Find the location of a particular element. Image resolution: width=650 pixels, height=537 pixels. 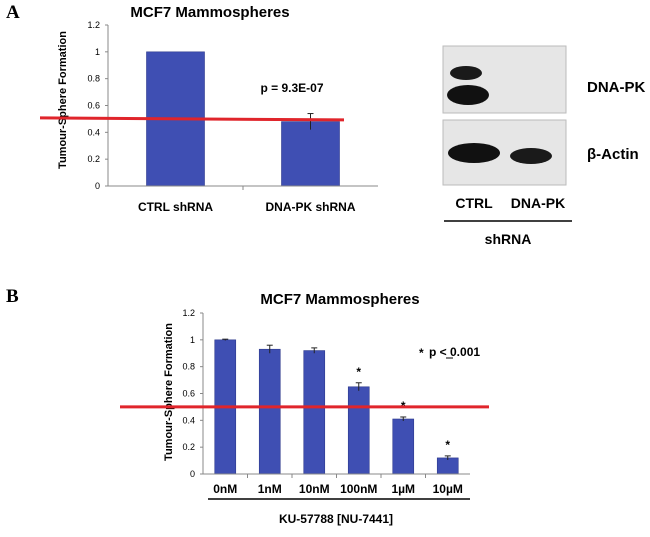

blot-lane-ctrl: CTRL is located at coordinates (474, 203).